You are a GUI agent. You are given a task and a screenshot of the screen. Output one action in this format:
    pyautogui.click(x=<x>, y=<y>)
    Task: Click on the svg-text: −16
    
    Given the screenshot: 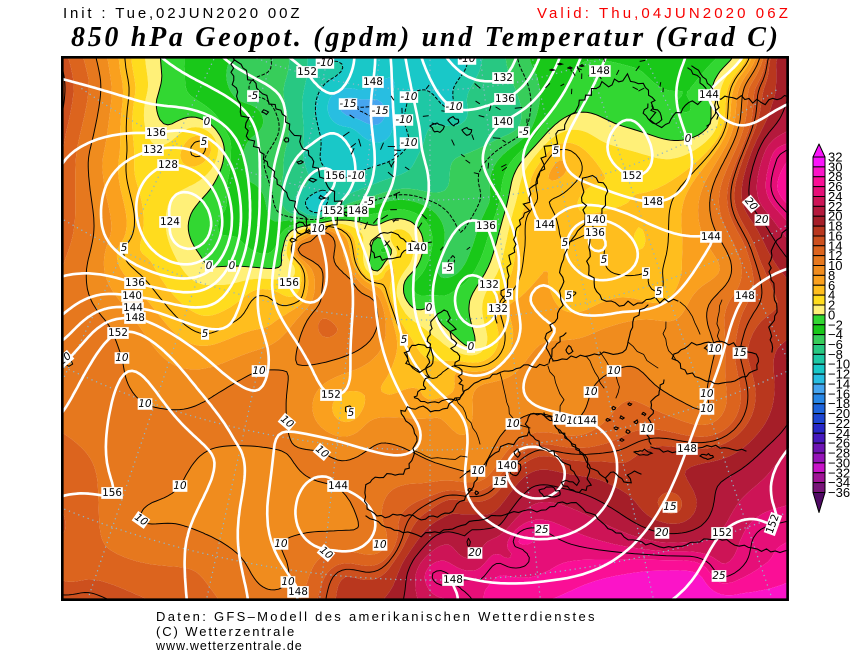 What is the action you would take?
    pyautogui.click(x=839, y=393)
    